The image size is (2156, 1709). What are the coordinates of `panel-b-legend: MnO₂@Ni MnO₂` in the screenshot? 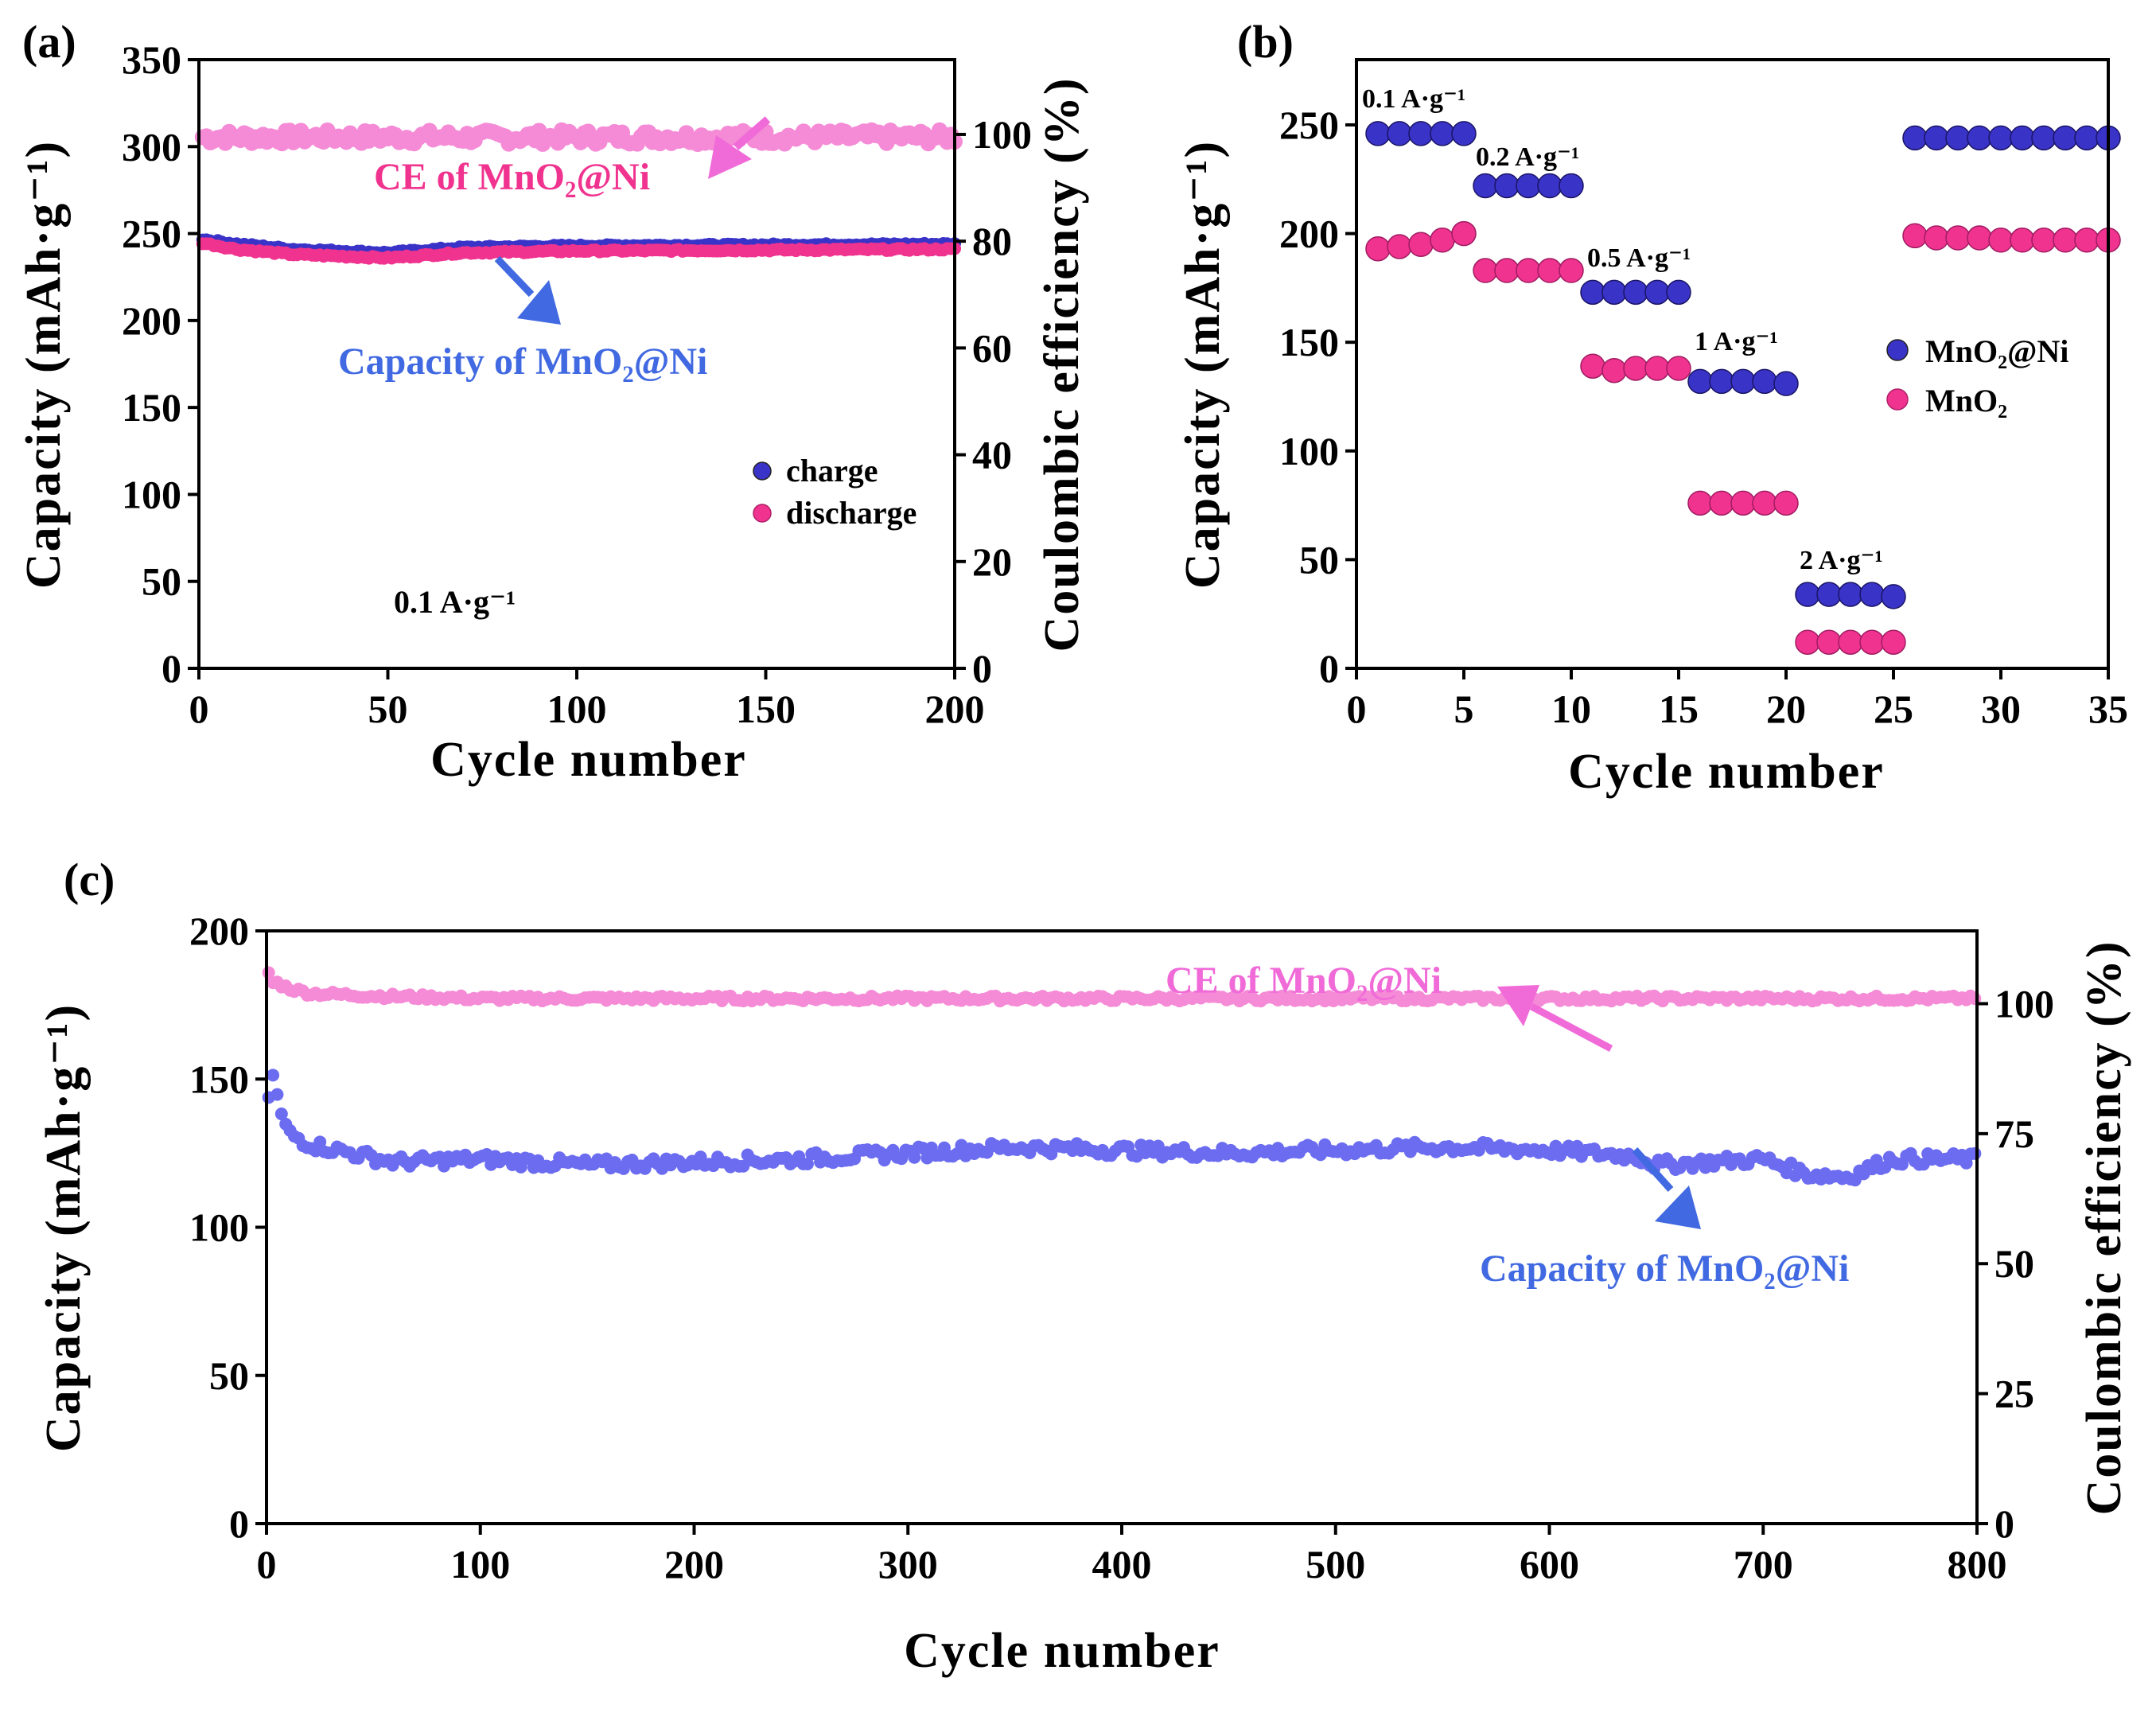 It's located at (1977, 376).